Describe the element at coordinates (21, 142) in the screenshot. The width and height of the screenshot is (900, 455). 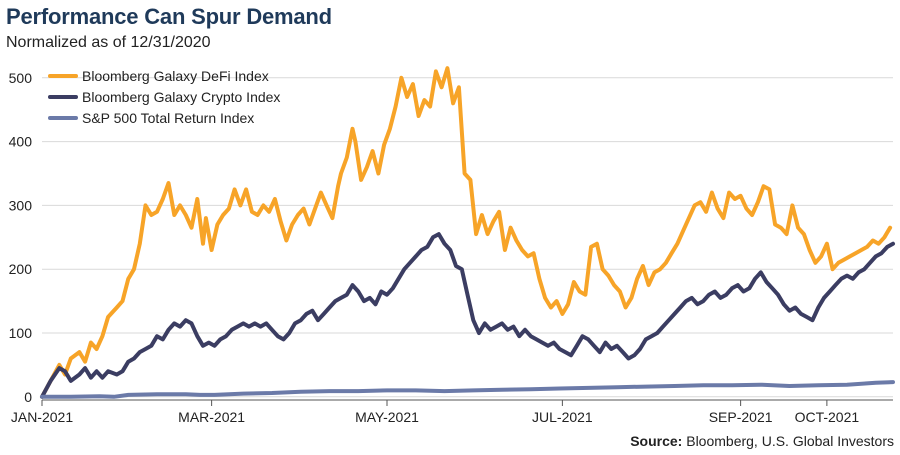
I see `y-tick-label: 400` at that location.